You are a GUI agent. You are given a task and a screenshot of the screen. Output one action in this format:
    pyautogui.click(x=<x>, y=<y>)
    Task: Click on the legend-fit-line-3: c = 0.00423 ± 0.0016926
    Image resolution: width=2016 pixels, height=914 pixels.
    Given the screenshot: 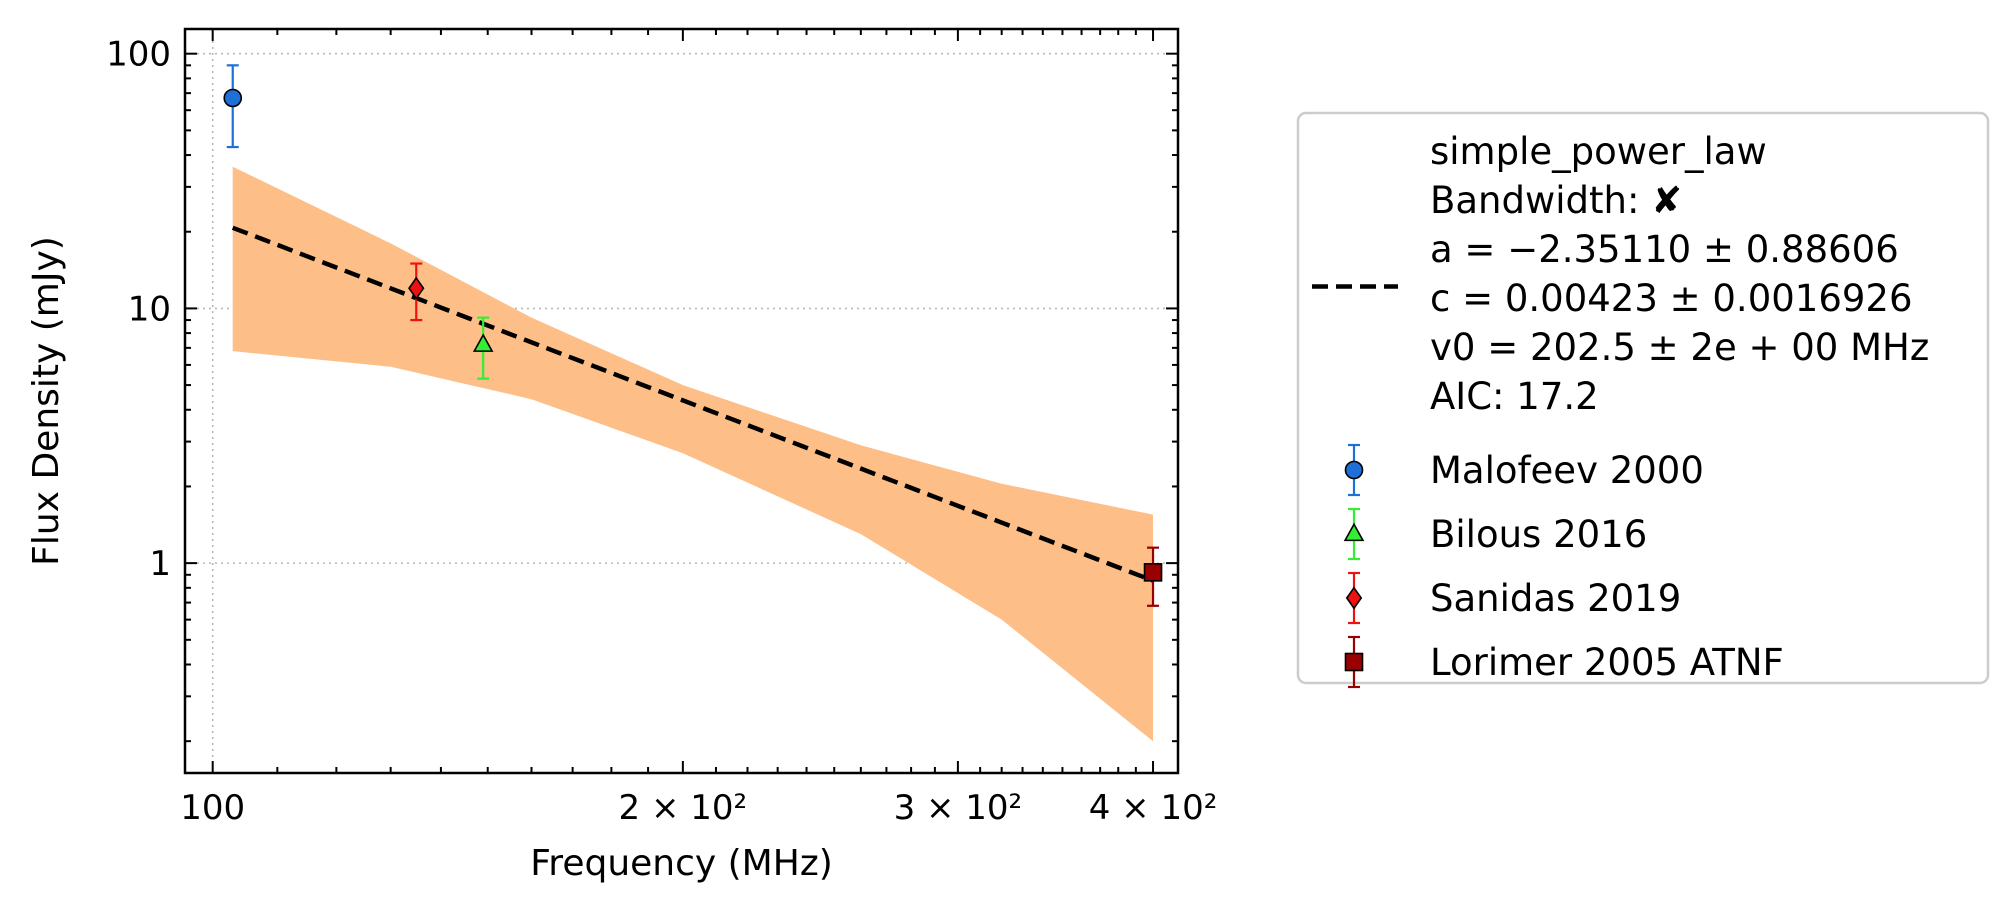 What is the action you would take?
    pyautogui.click(x=1671, y=298)
    